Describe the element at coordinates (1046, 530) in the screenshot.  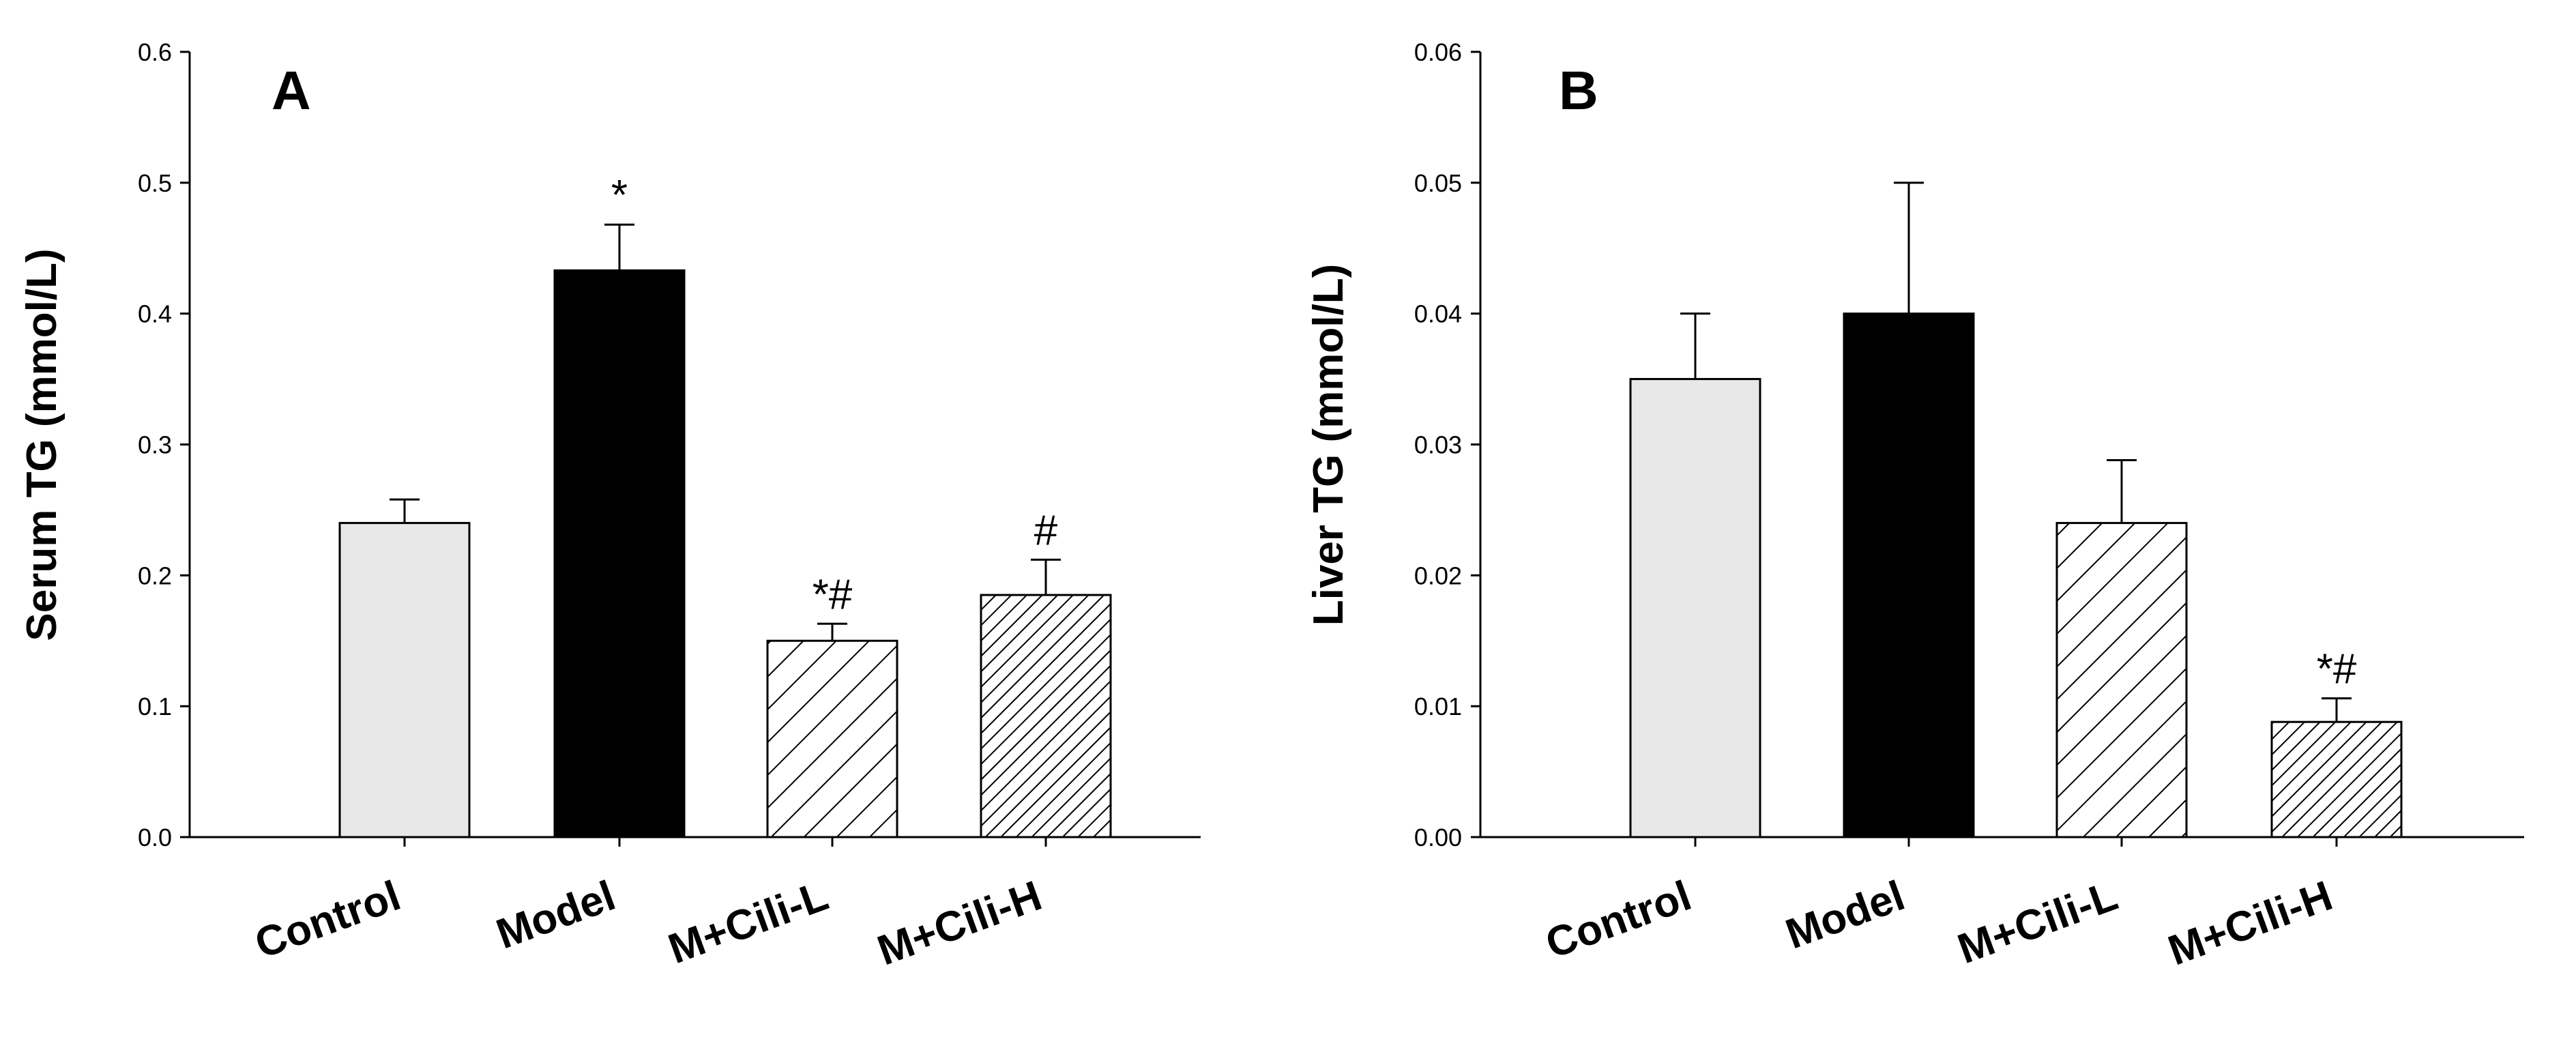
I see `panel-a-significance-m-cili-h: #` at that location.